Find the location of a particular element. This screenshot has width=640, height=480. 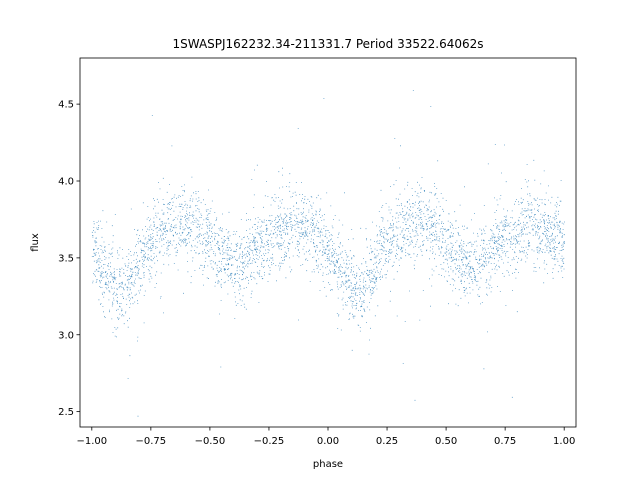

y-tick-label: 3.5 is located at coordinates (66, 258).